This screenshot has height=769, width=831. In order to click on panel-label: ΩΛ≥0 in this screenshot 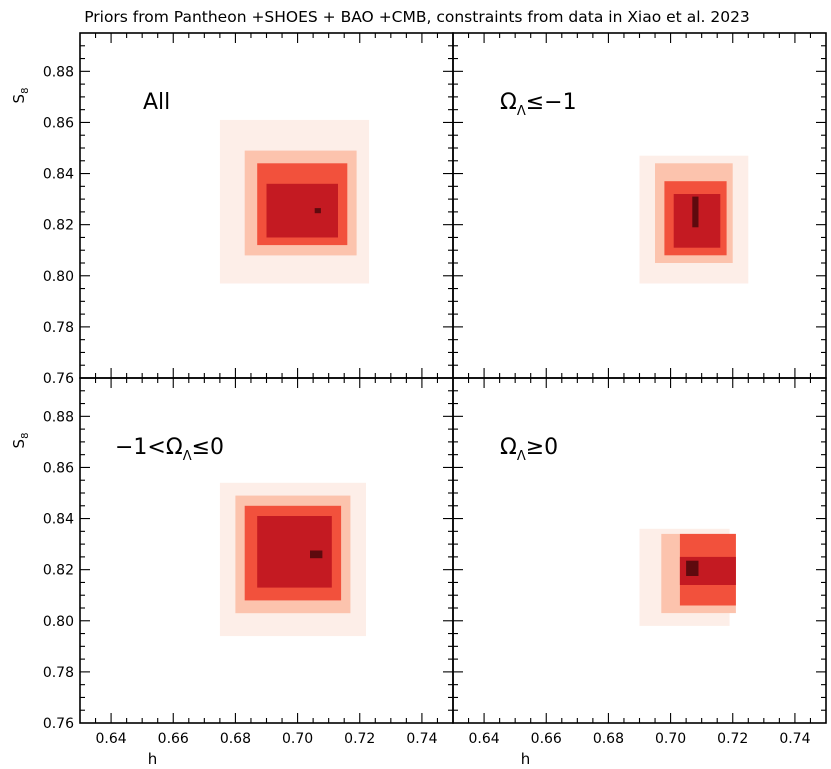, I will do `click(529, 449)`.